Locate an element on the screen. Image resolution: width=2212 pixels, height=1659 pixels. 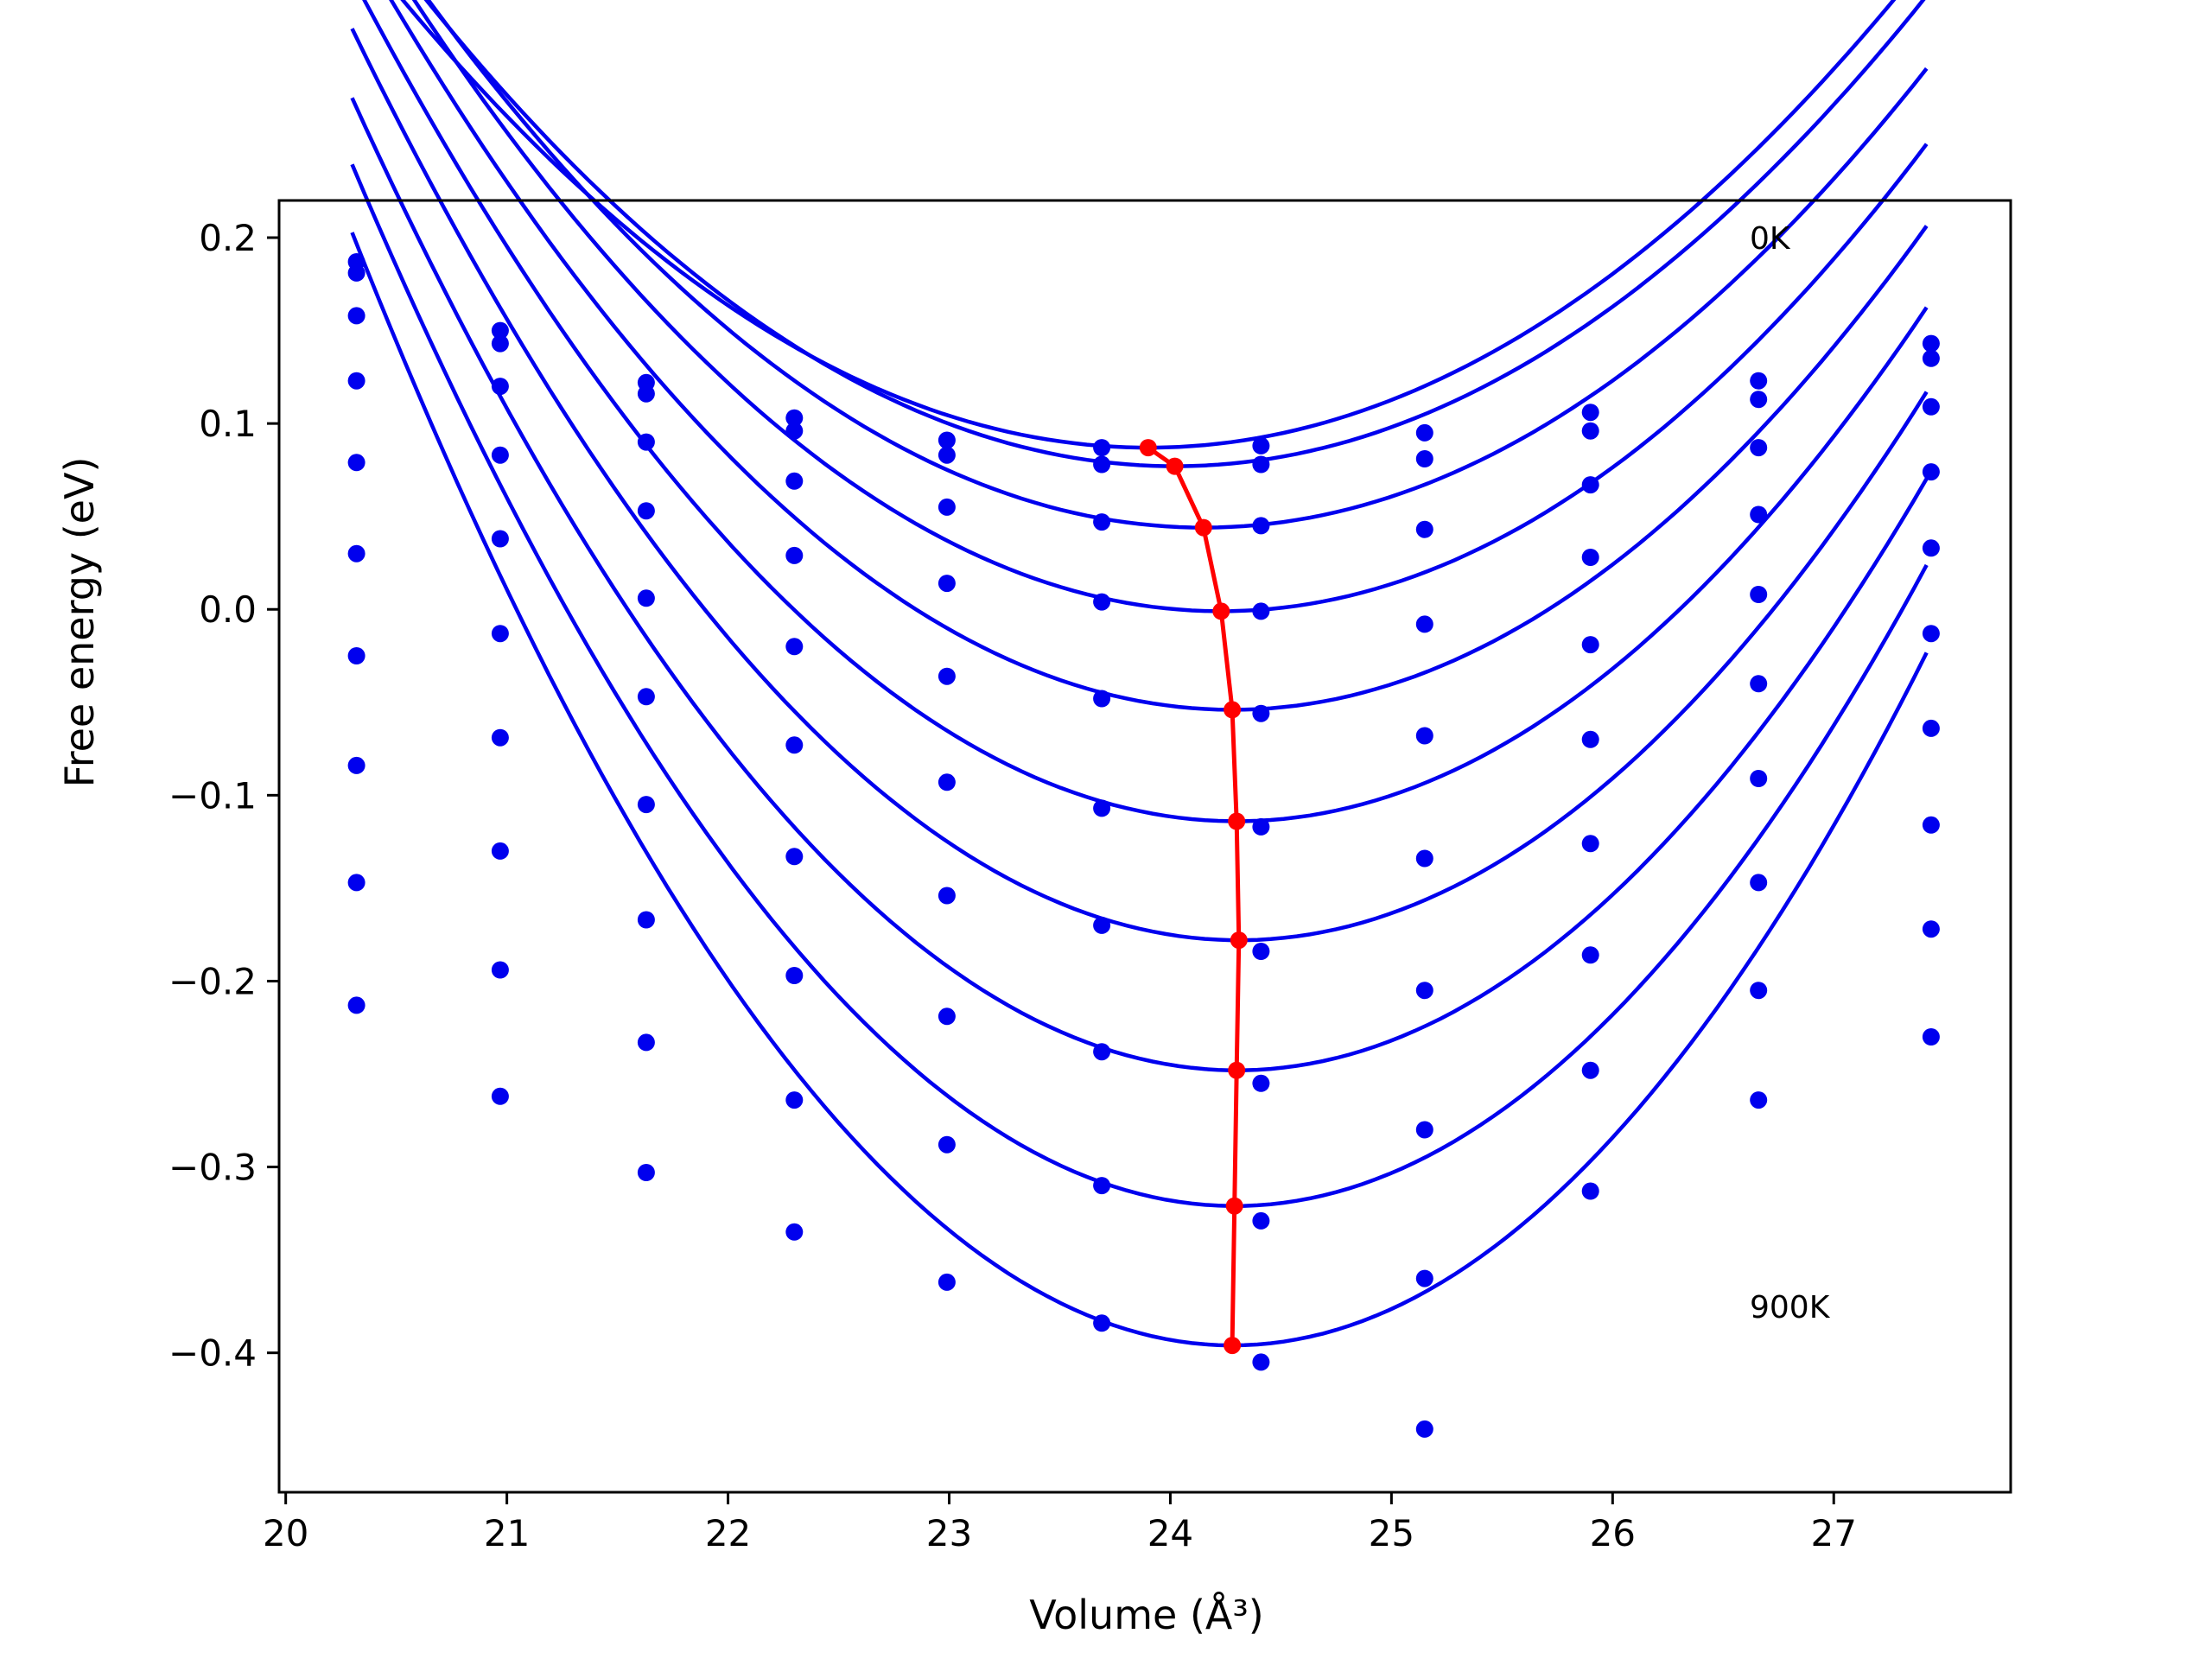
y-axis-label: Free energy (eV) is located at coordinates (79, 622).